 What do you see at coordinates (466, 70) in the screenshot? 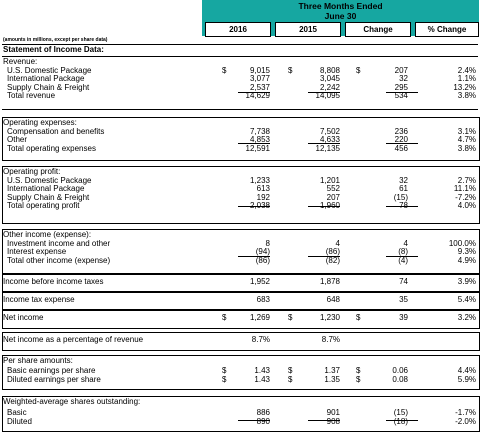
I see `value-pct-change: 2.4%` at bounding box center [466, 70].